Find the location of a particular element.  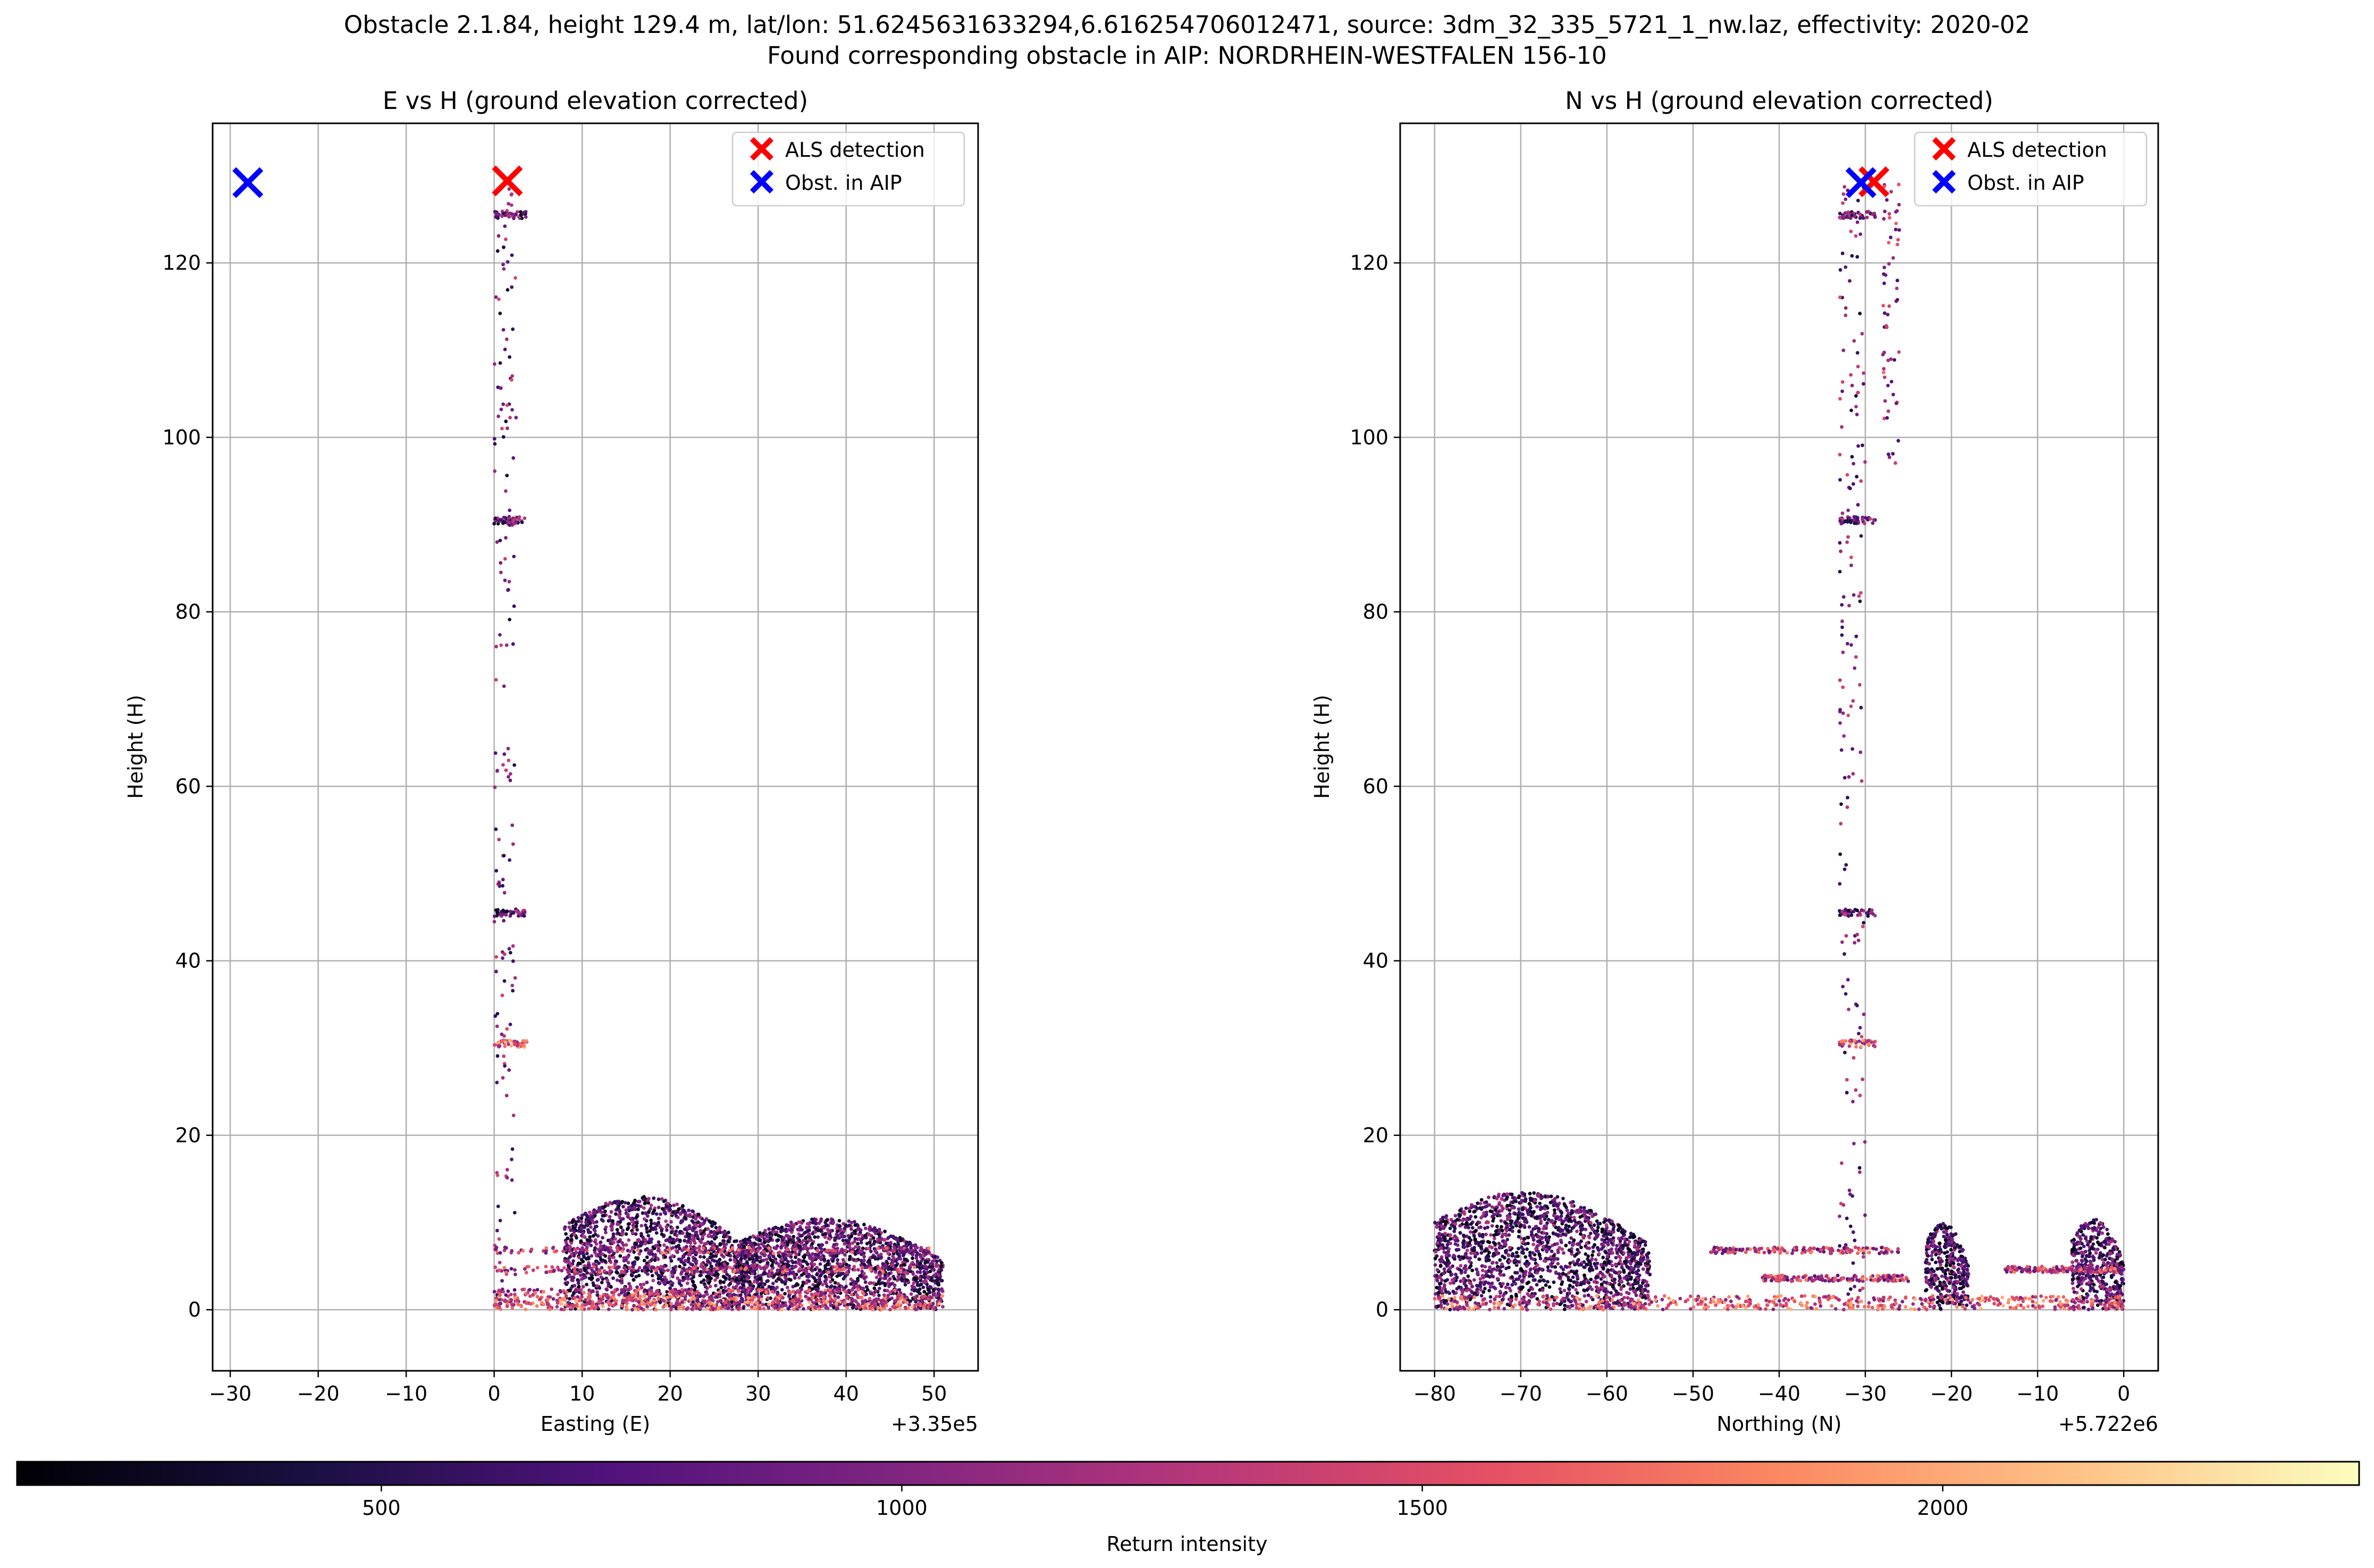

y-tick-label: 100 is located at coordinates (181, 437).